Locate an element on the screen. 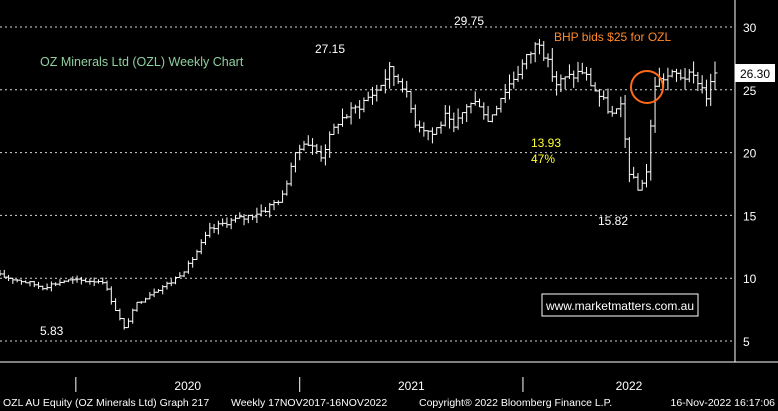 This screenshot has width=778, height=411. y-tick-label: 10 is located at coordinates (750, 279).